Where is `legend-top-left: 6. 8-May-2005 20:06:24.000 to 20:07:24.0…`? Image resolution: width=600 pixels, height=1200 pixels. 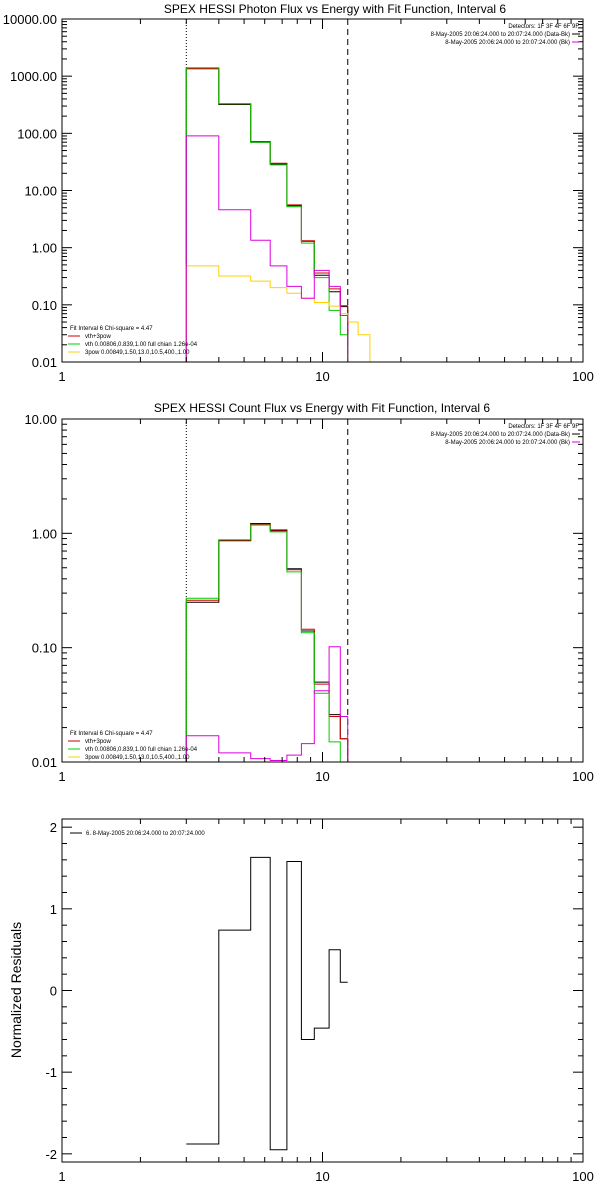 legend-top-left: 6. 8-May-2005 20:06:24.000 to 20:07:24.0… is located at coordinates (137, 834).